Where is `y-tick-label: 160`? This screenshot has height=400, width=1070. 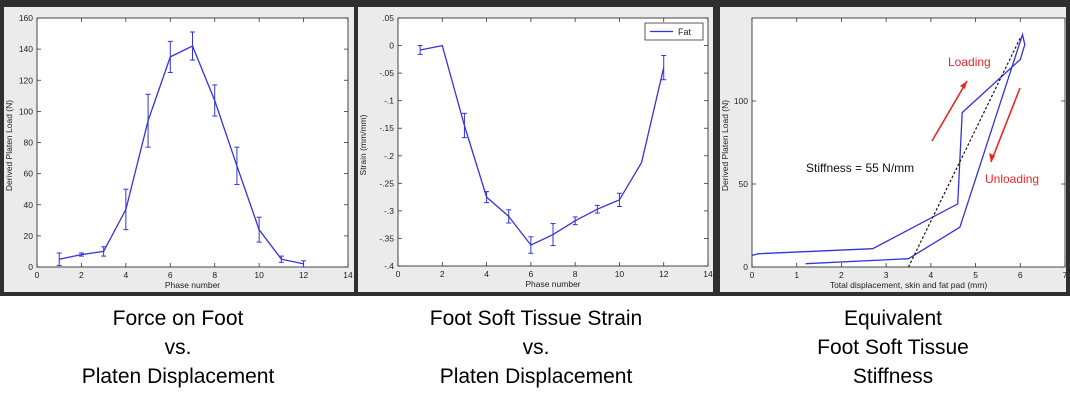 y-tick-label: 160 is located at coordinates (26, 18).